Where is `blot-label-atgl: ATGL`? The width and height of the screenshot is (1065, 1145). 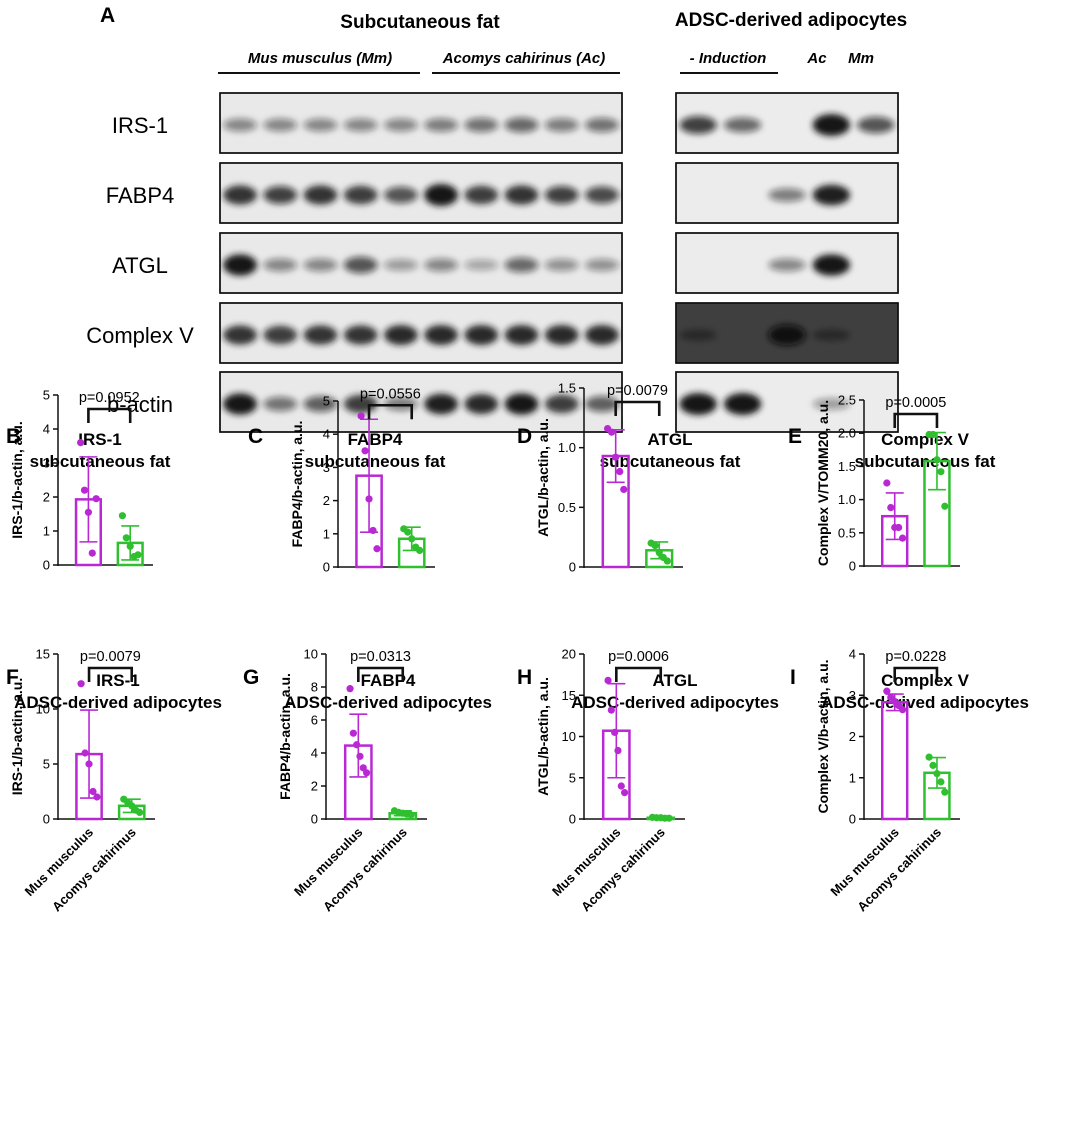
blot-label-atgl: ATGL is located at coordinates (140, 265).